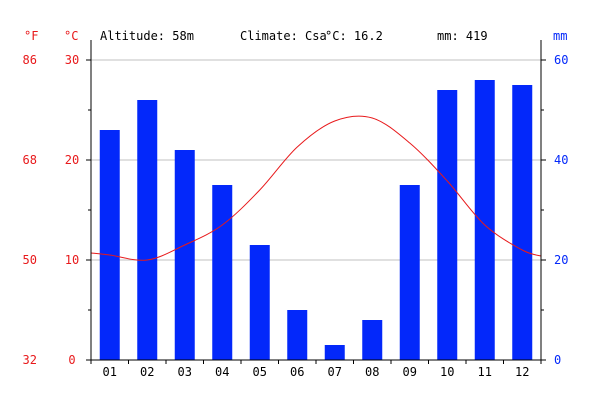  Describe the element at coordinates (557, 360) in the screenshot. I see `precipitation-tick-label: 0` at that location.